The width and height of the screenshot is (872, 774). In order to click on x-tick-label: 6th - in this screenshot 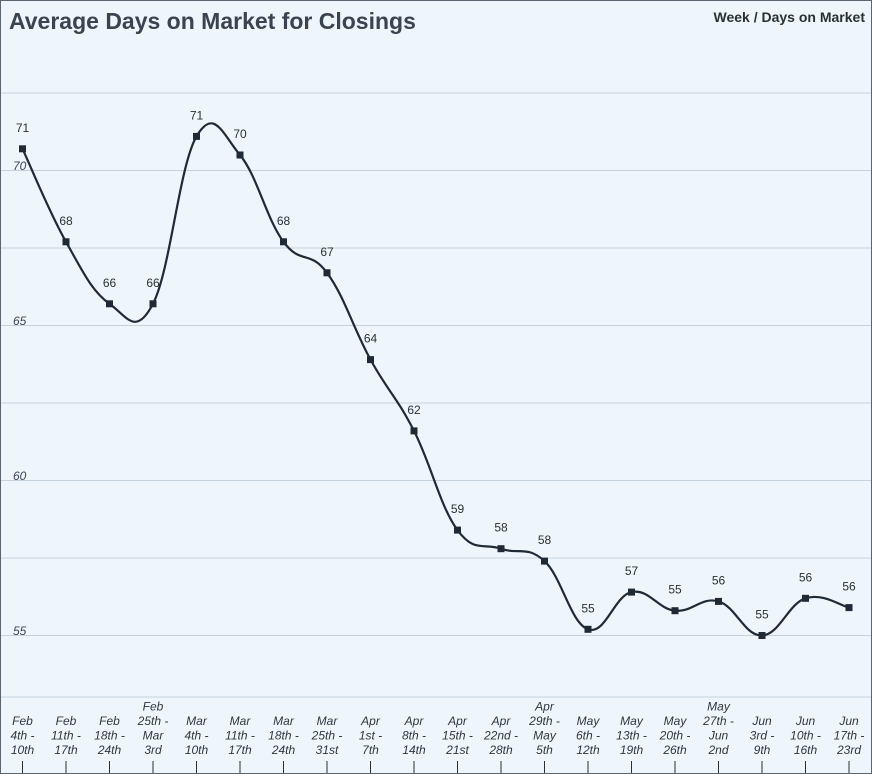, I will do `click(588, 736)`.